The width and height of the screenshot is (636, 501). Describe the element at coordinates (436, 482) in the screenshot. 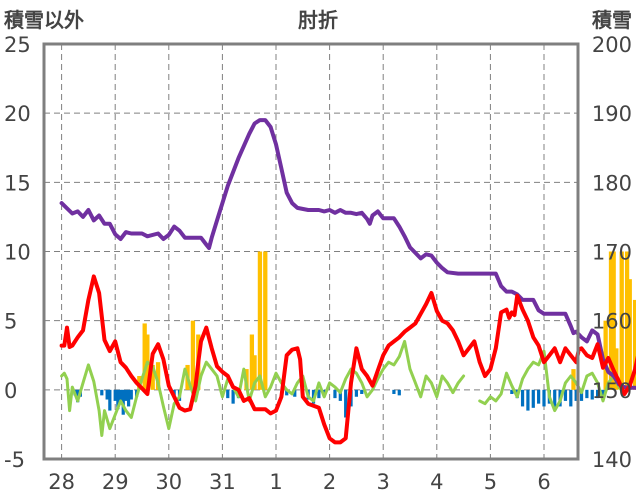

I see `x-tick-label: 4` at that location.